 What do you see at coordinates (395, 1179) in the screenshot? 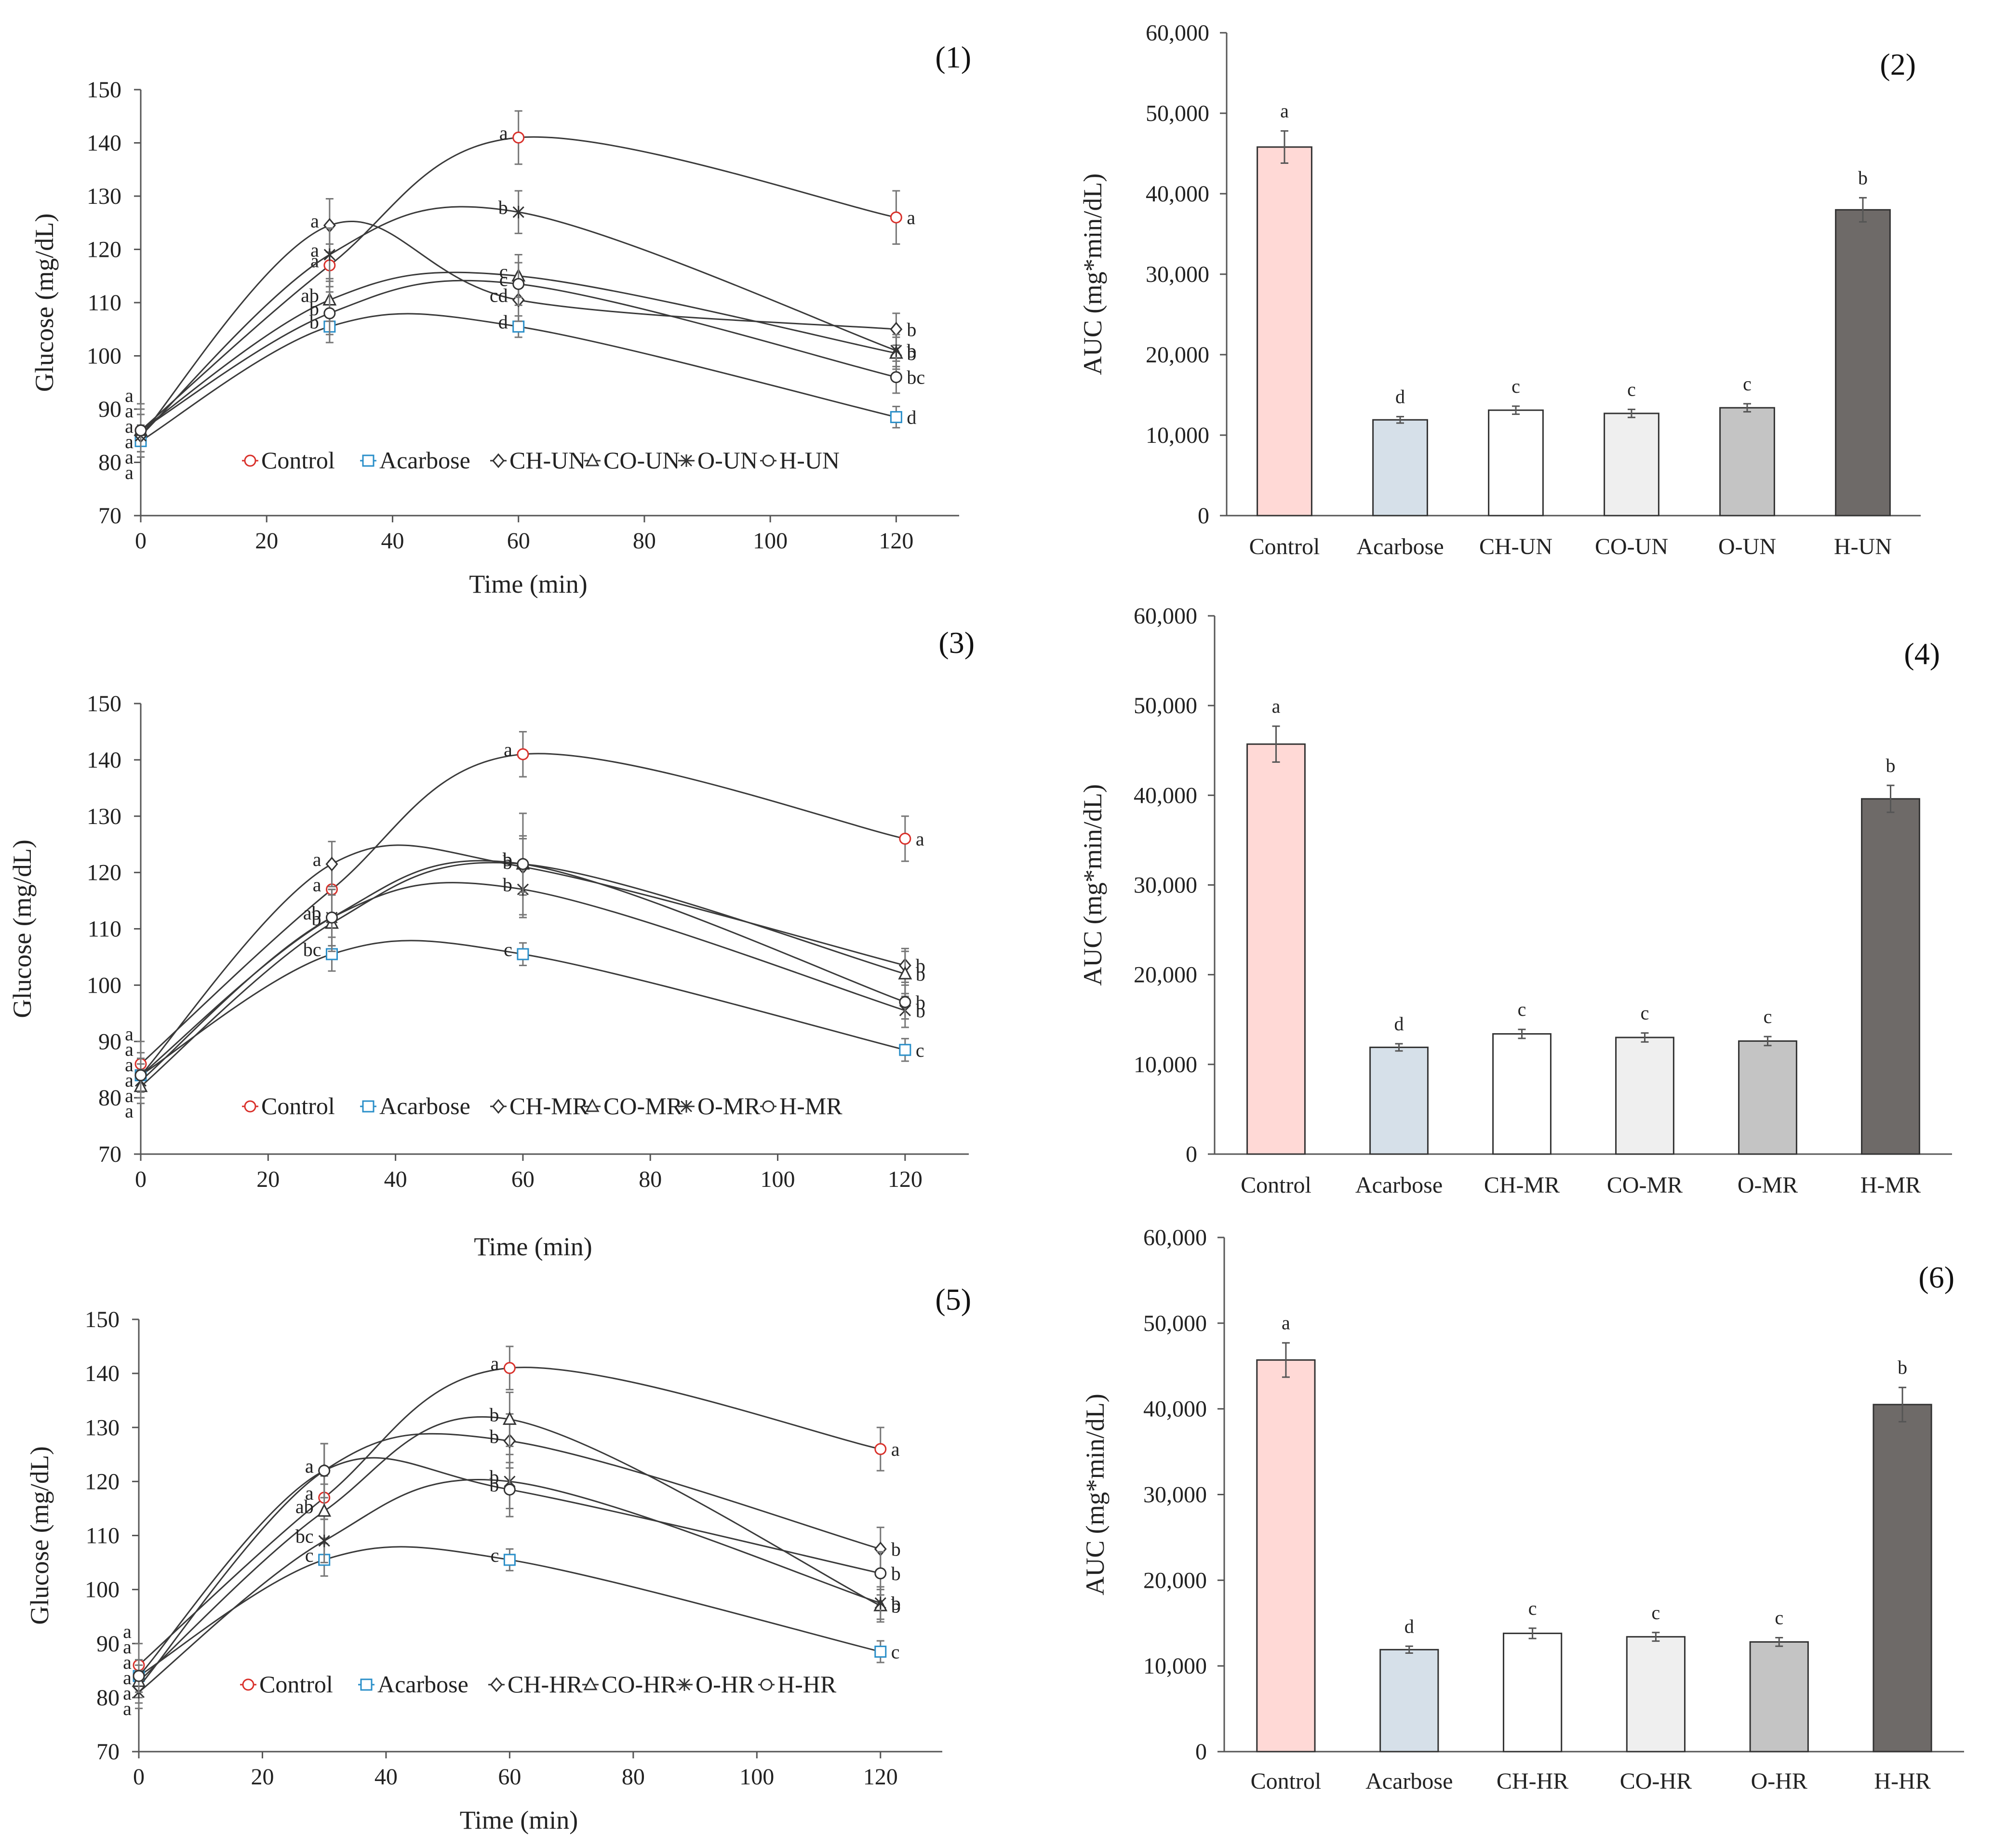
I see `x-tick-label: 40` at bounding box center [395, 1179].